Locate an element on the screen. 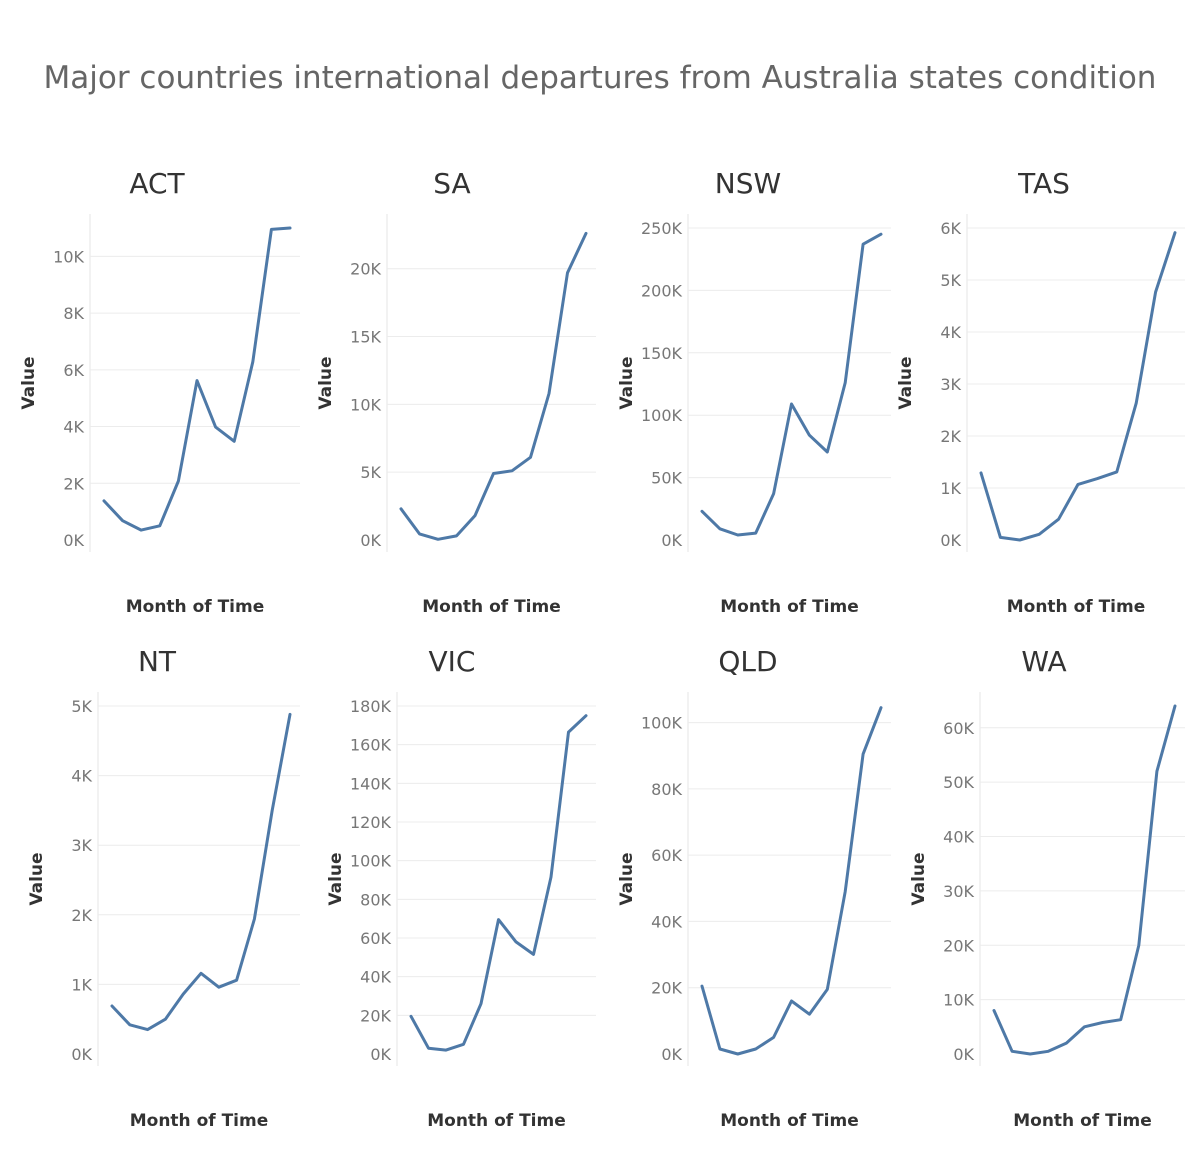  panel-title: ACT is located at coordinates (157, 183).